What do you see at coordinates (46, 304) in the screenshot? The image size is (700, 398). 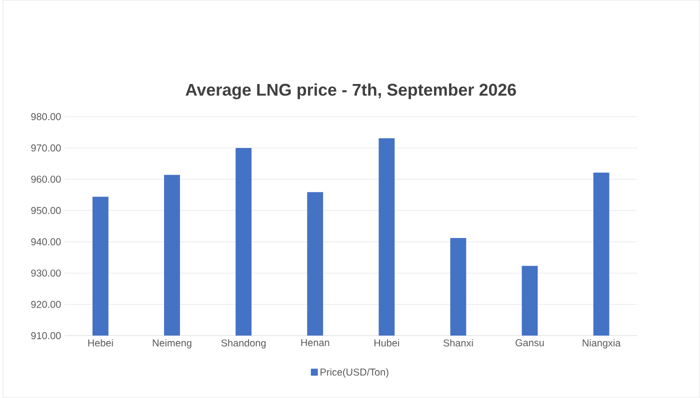 I see `y-tick-label: 920.00` at bounding box center [46, 304].